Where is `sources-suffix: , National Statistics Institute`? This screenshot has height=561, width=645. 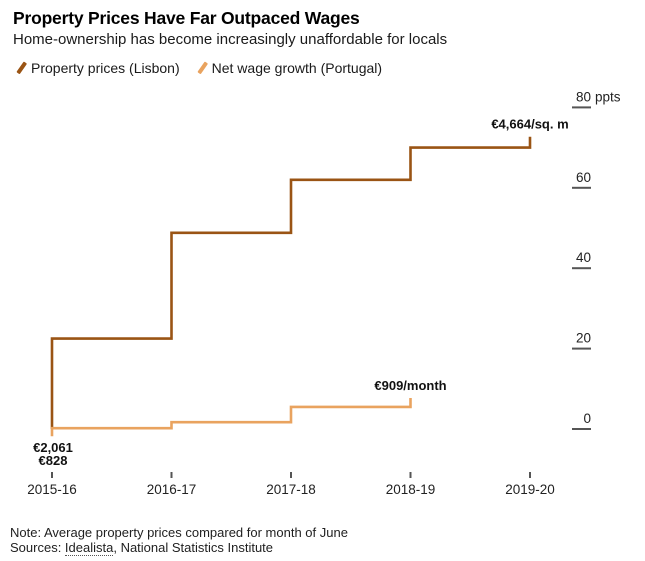 sources-suffix: , National Statistics Institute is located at coordinates (193, 547).